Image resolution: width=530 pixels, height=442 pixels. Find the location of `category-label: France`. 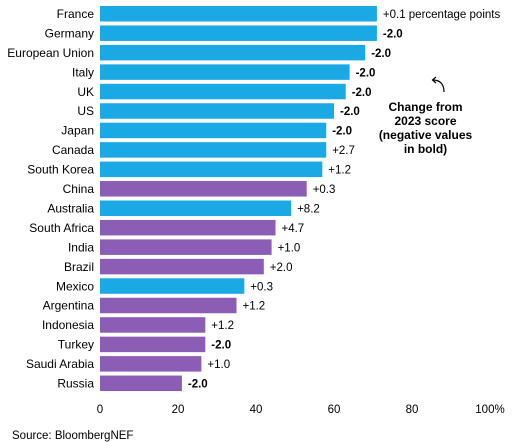

category-label: France is located at coordinates (76, 14).